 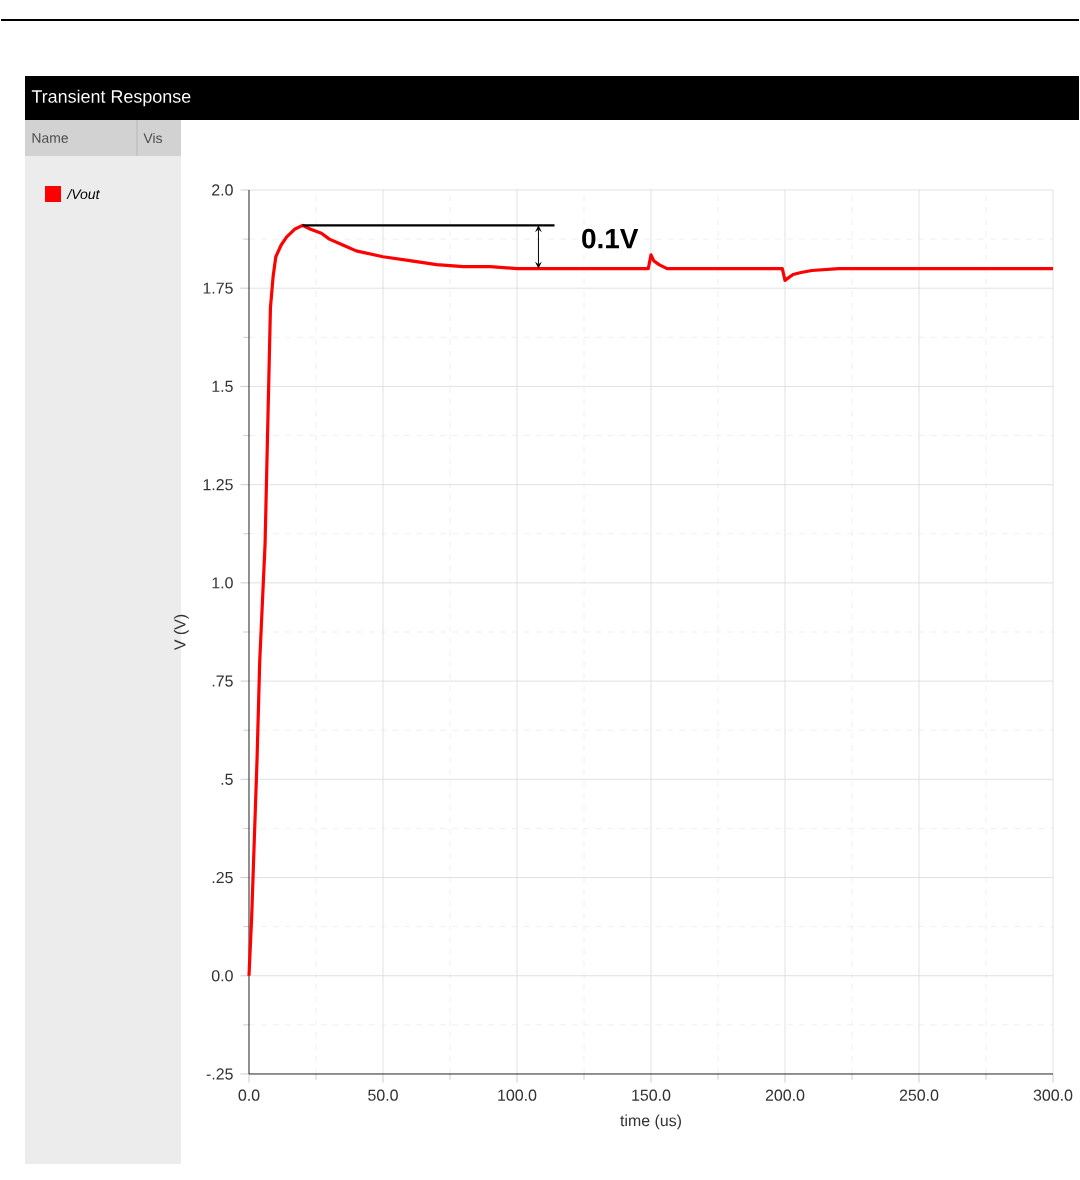 What do you see at coordinates (111, 98) in the screenshot?
I see `chart-title: Transient Response` at bounding box center [111, 98].